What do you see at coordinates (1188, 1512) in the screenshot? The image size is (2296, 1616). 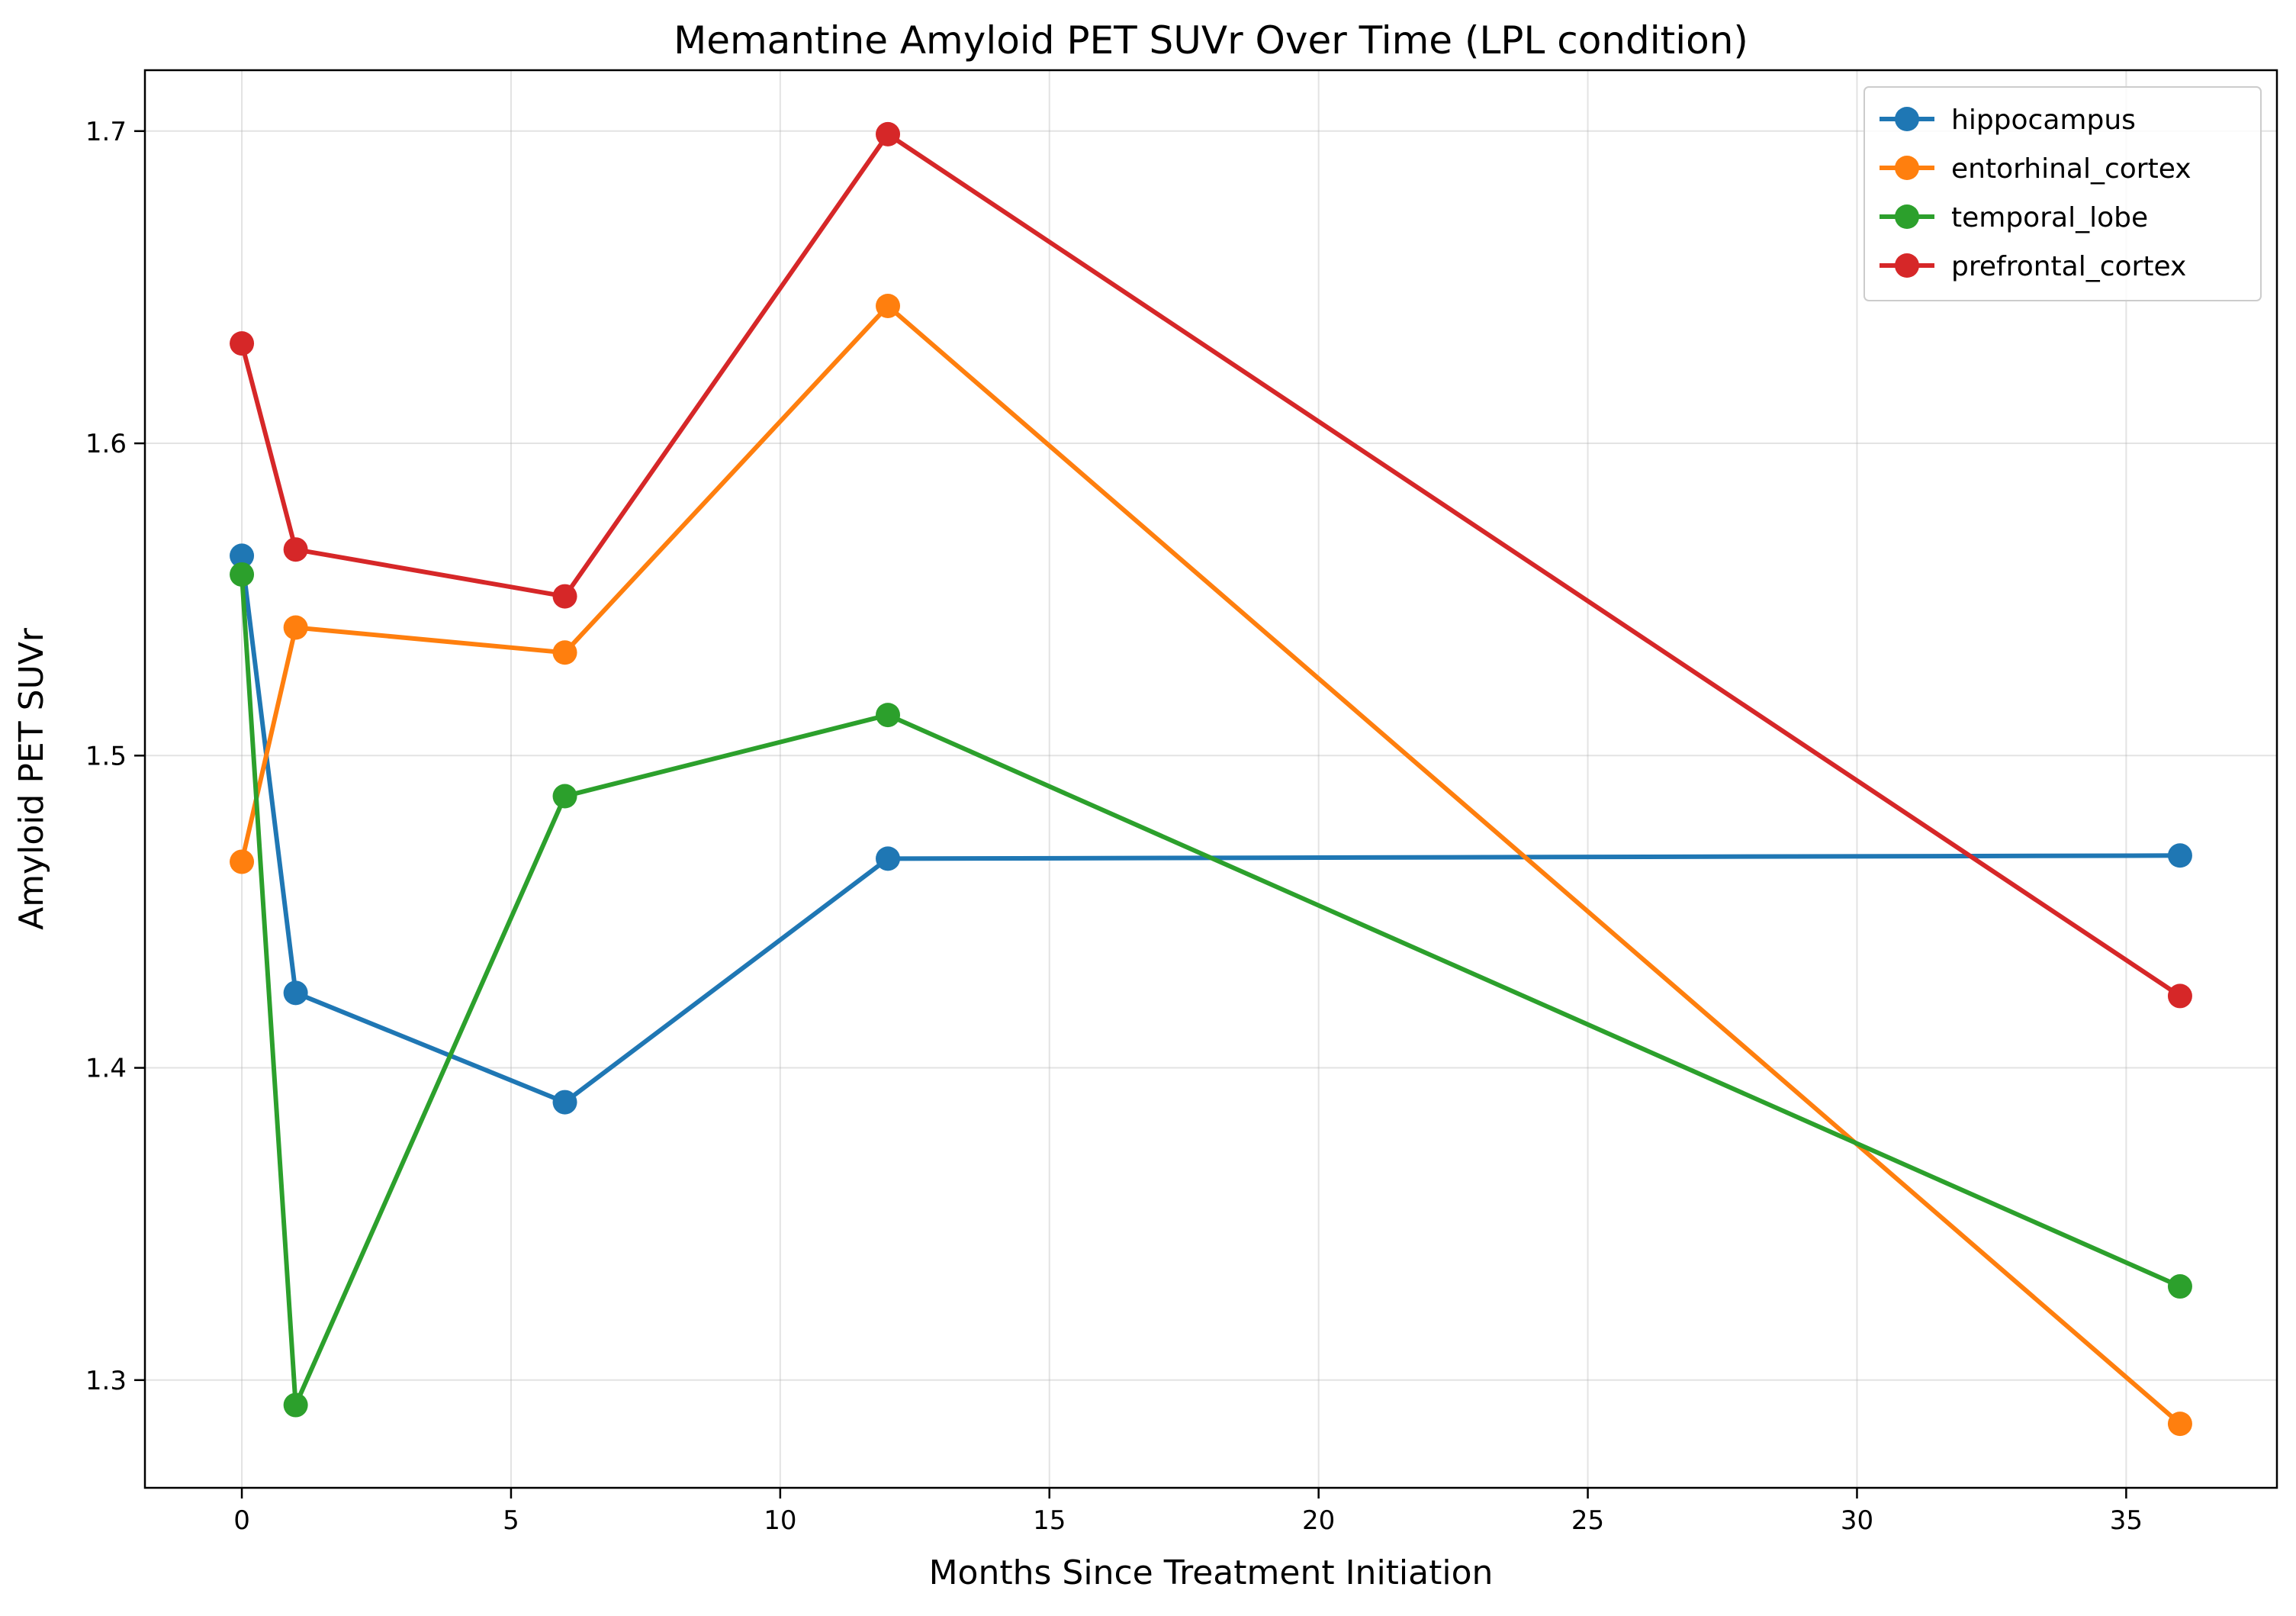 I see `x-axis-ticks: 0 5 10 15 20 25 30 35` at bounding box center [1188, 1512].